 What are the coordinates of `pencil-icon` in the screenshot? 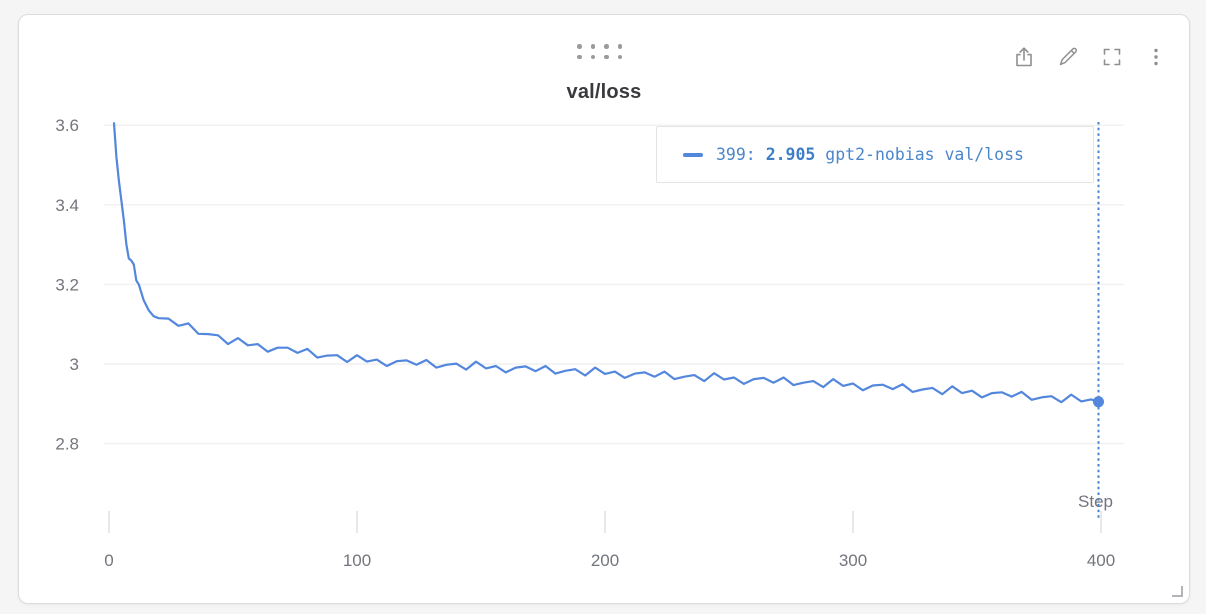 It's located at (1068, 56).